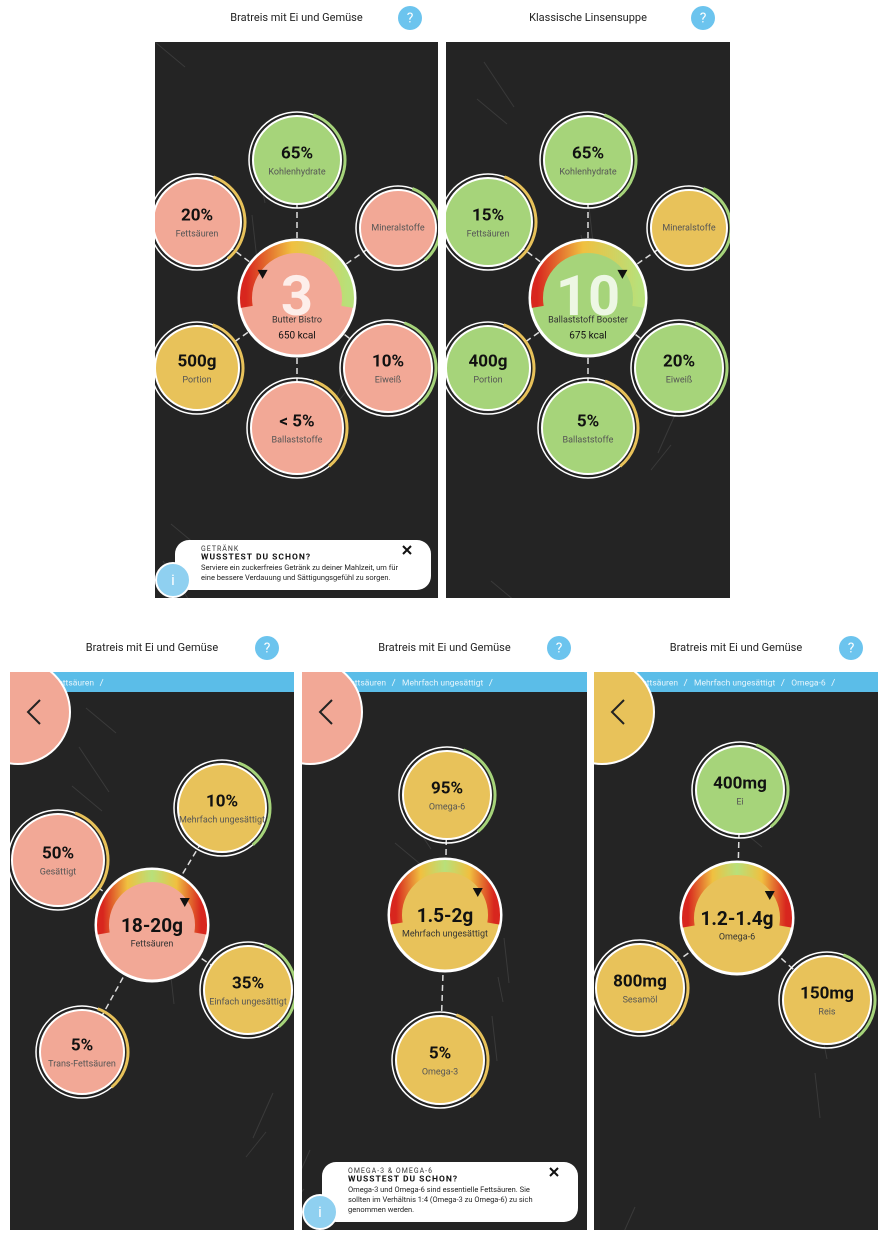 The height and width of the screenshot is (1238, 884). I want to click on recipe-title: Bratreis mit Ei und Gemüse, so click(444, 647).